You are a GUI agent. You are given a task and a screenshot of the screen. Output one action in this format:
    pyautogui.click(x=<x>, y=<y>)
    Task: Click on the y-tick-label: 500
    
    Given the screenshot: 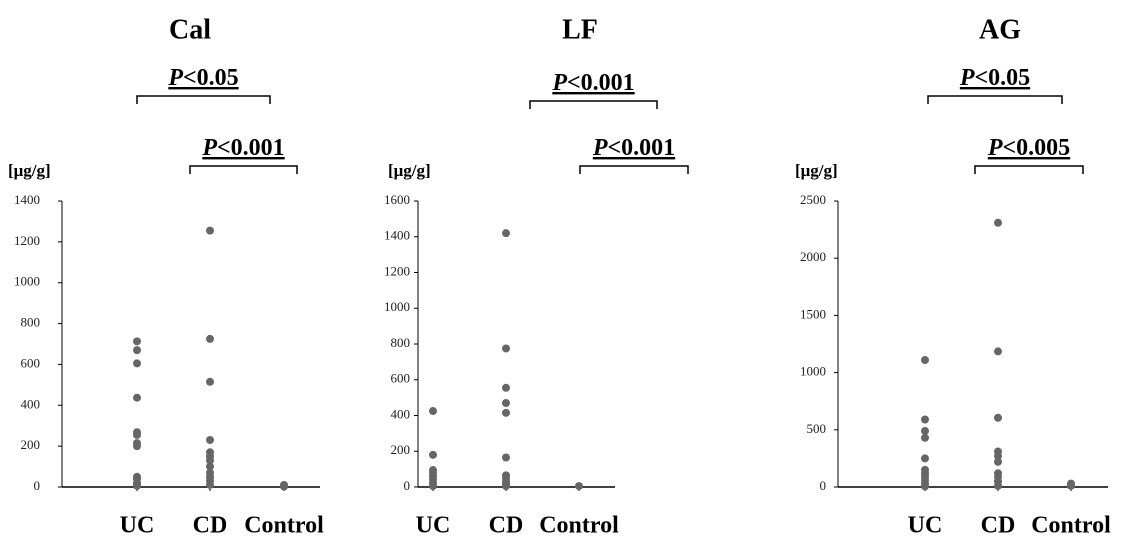 What is the action you would take?
    pyautogui.click(x=817, y=428)
    